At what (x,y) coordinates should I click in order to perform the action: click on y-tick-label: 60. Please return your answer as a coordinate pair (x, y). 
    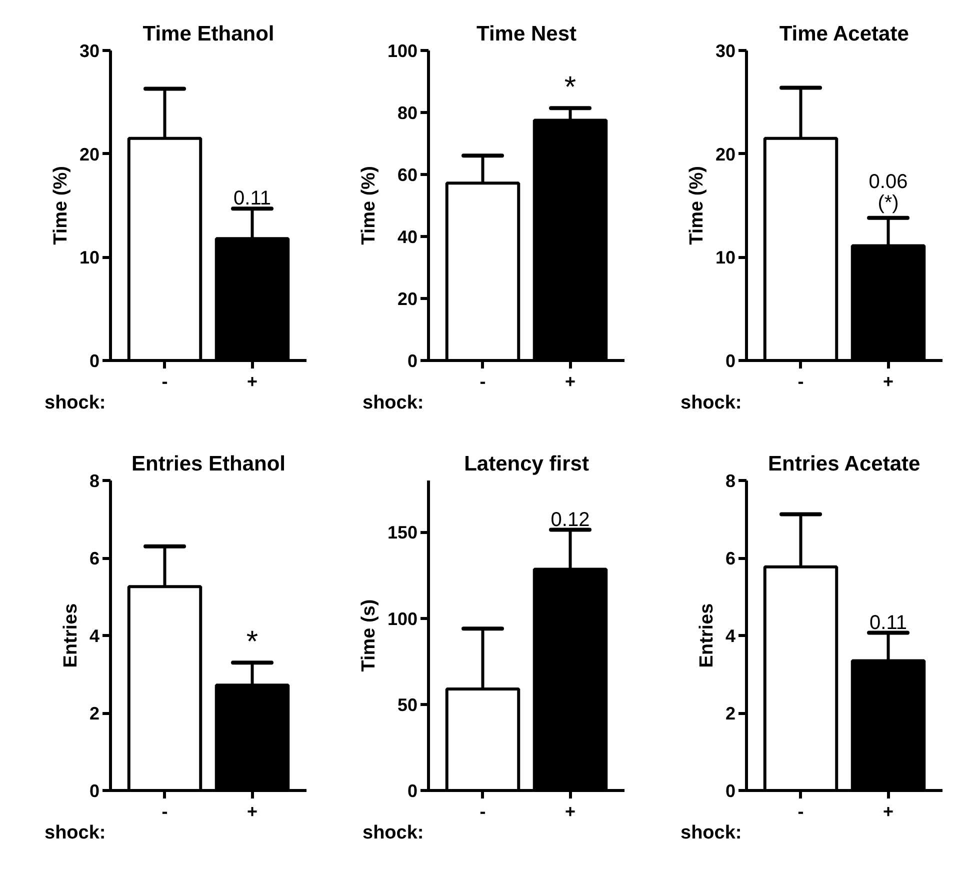
    Looking at the image, I should click on (407, 175).